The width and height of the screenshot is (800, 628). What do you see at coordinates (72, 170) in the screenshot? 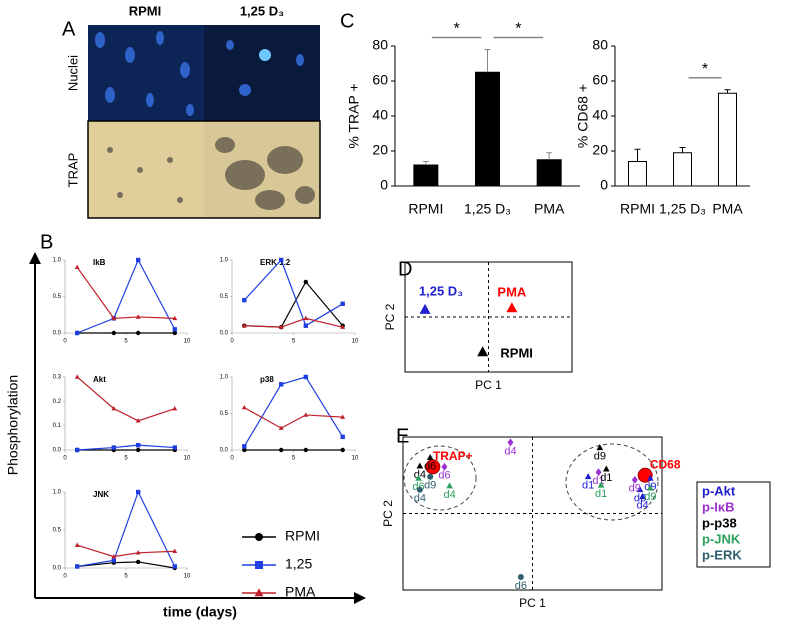
I see `row-label: TRAP` at bounding box center [72, 170].